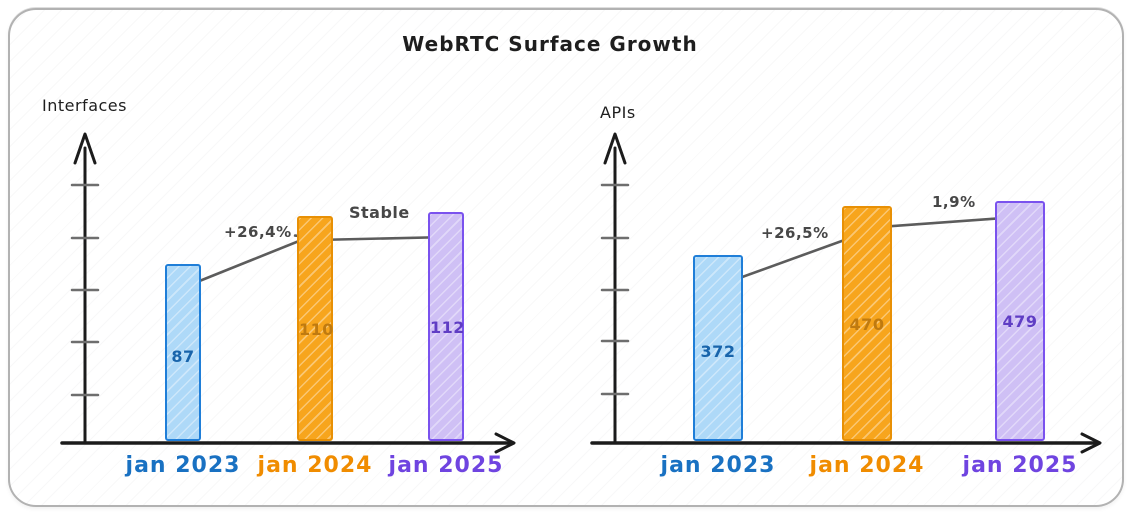  Describe the element at coordinates (550, 44) in the screenshot. I see `page-title: WebRTC Surface Growth` at that location.